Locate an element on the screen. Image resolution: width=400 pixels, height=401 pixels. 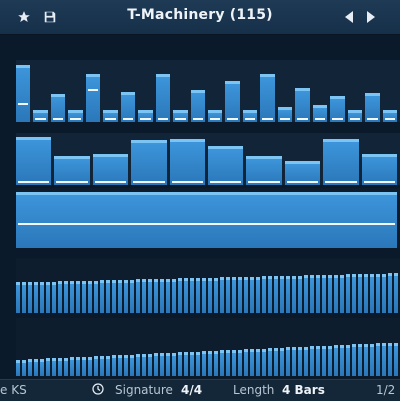
save-icon is located at coordinates (50, 17).